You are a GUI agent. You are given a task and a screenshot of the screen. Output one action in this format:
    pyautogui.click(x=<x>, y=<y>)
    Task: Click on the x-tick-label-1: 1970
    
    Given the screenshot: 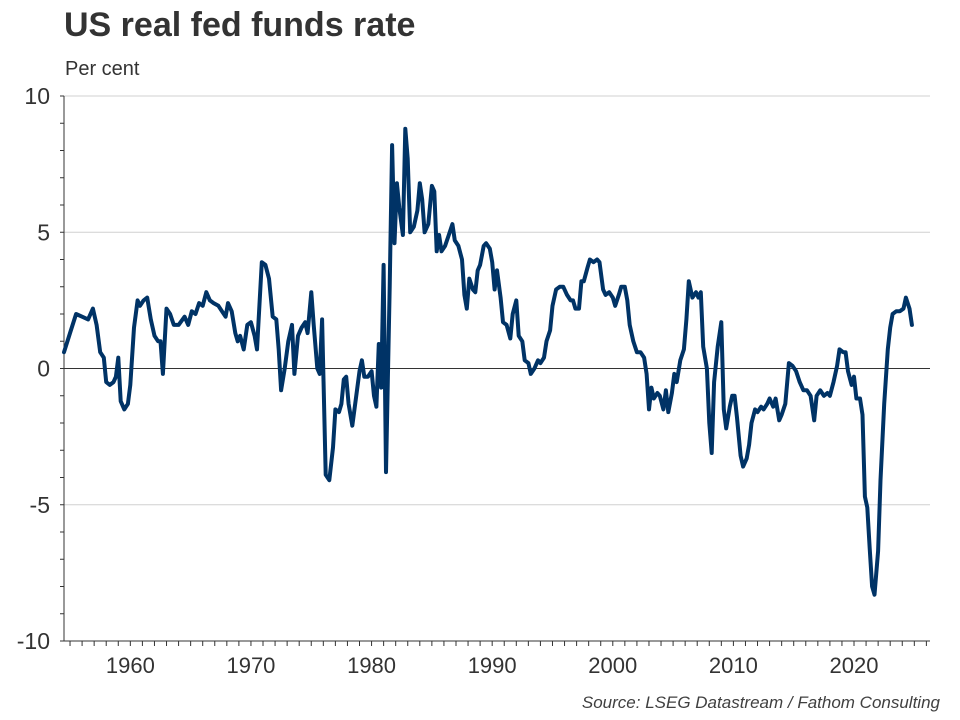 What is the action you would take?
    pyautogui.click(x=250, y=665)
    